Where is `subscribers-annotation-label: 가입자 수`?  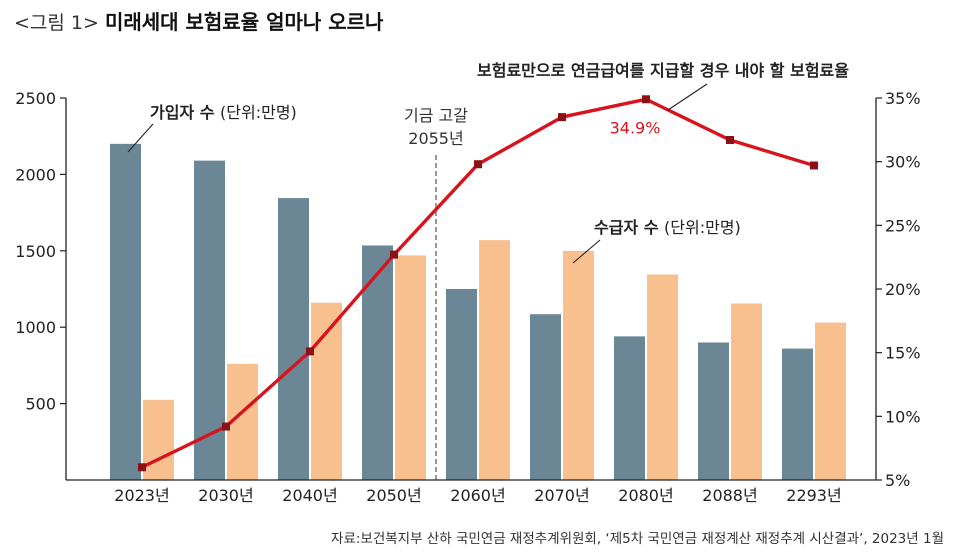 subscribers-annotation-label: 가입자 수 is located at coordinates (185, 112).